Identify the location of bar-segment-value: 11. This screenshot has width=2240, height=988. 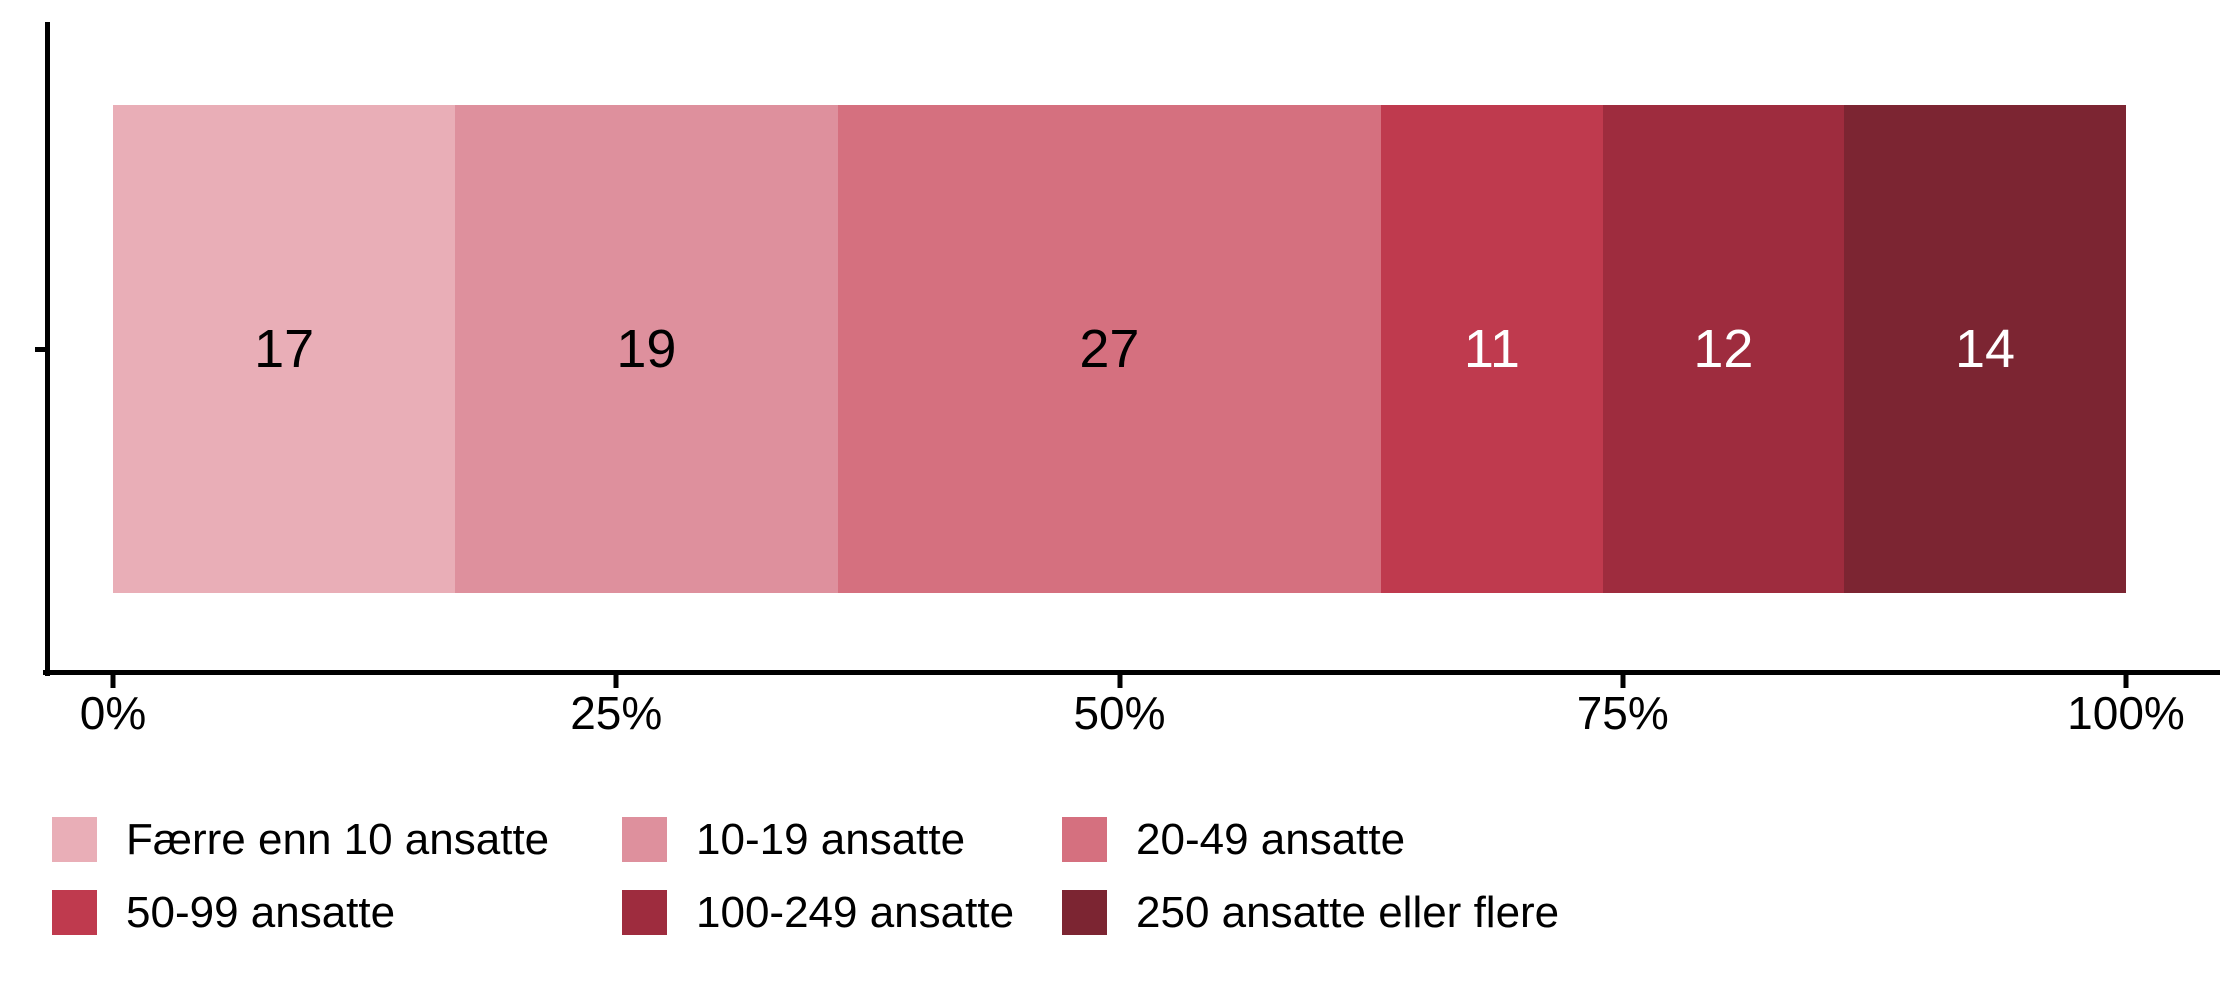
(1491, 349).